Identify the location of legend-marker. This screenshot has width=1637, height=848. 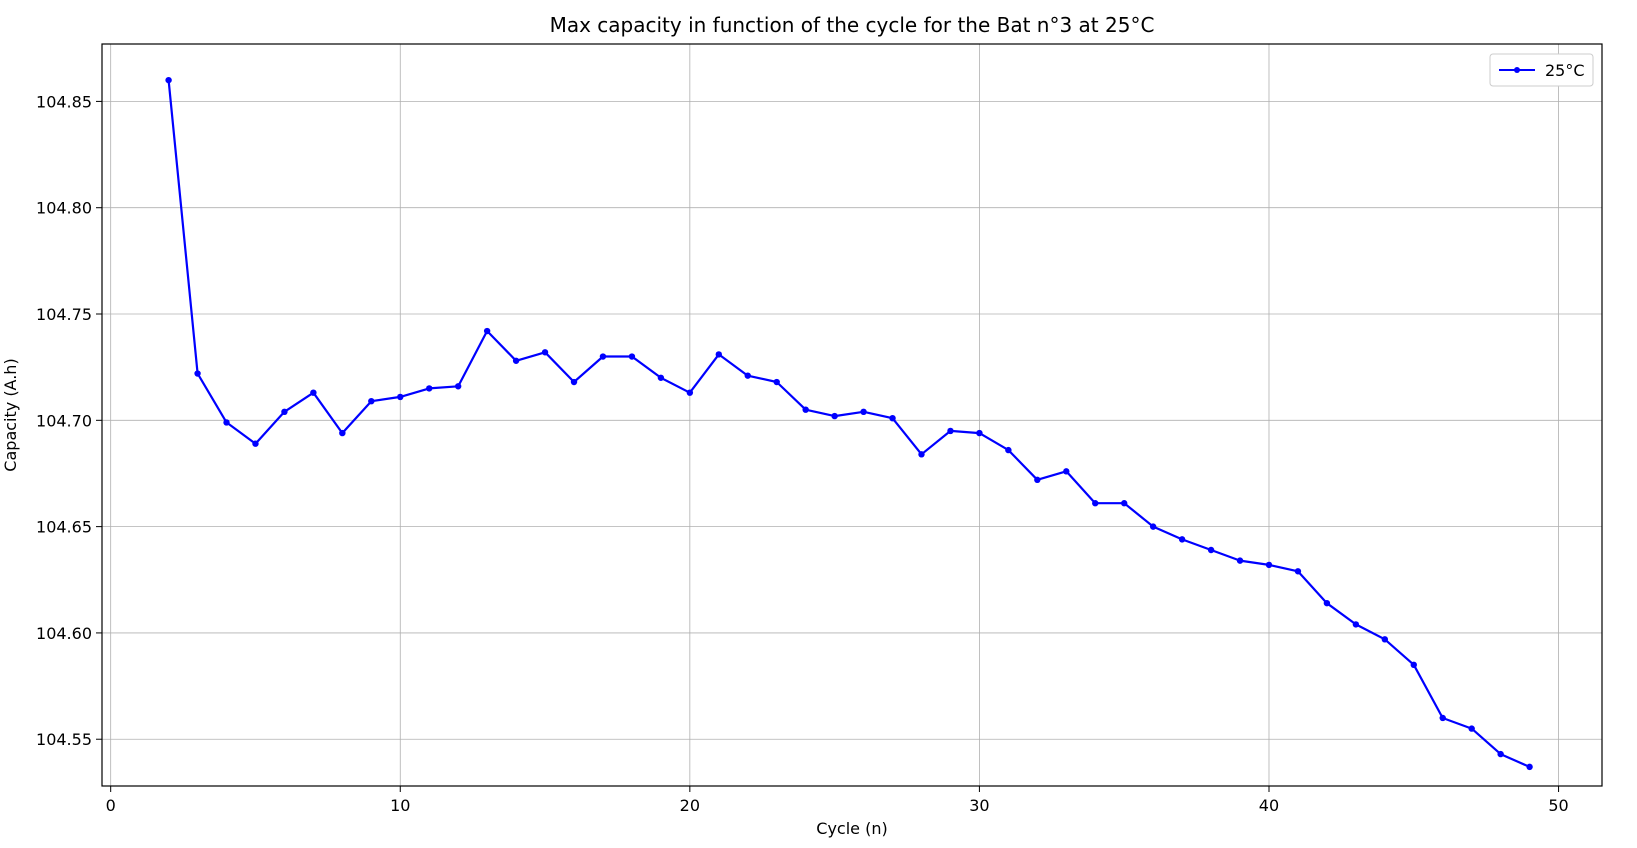
(1517, 70).